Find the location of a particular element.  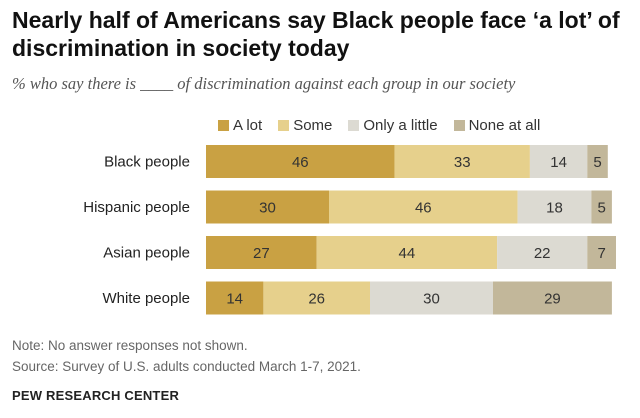

legend-label-a-lot: A lot is located at coordinates (248, 125).